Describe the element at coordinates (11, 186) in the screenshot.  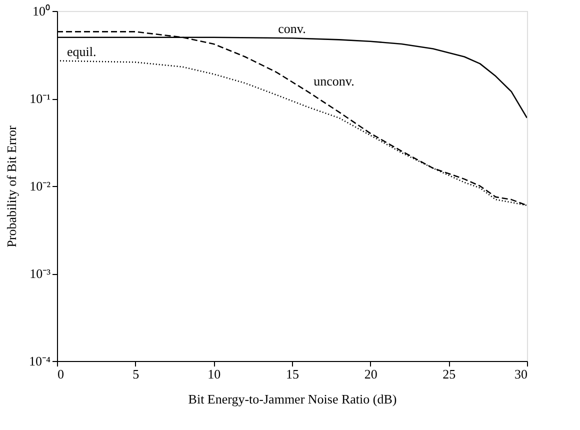
I see `y-axis-title: Probability of Bit Error` at that location.